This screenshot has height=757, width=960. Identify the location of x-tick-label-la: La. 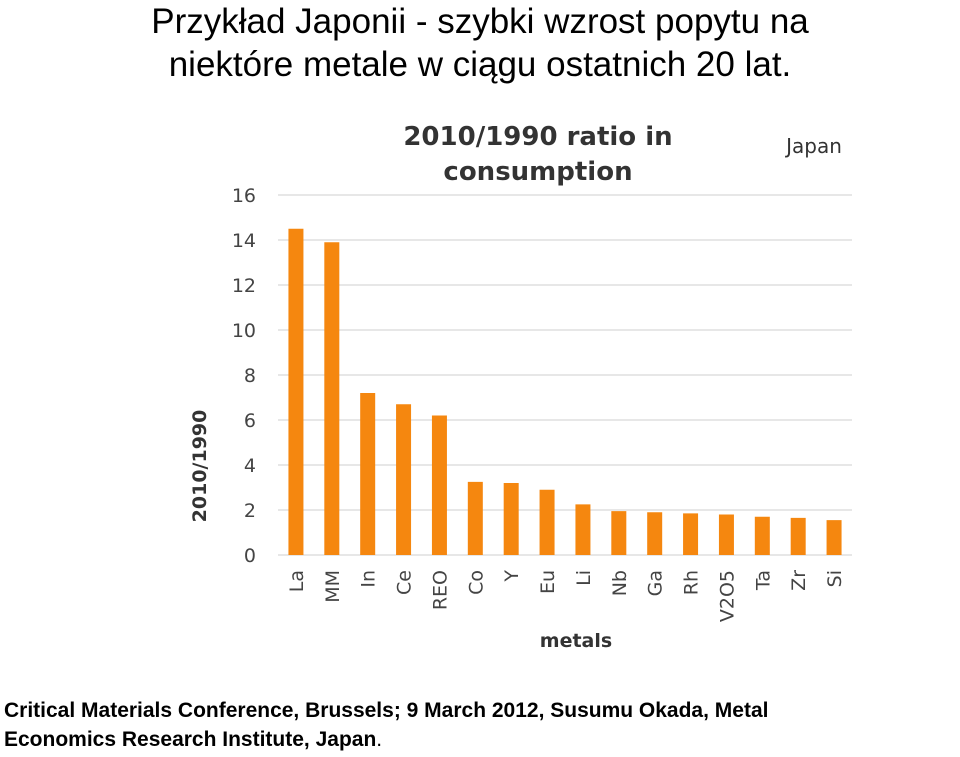
(297, 581).